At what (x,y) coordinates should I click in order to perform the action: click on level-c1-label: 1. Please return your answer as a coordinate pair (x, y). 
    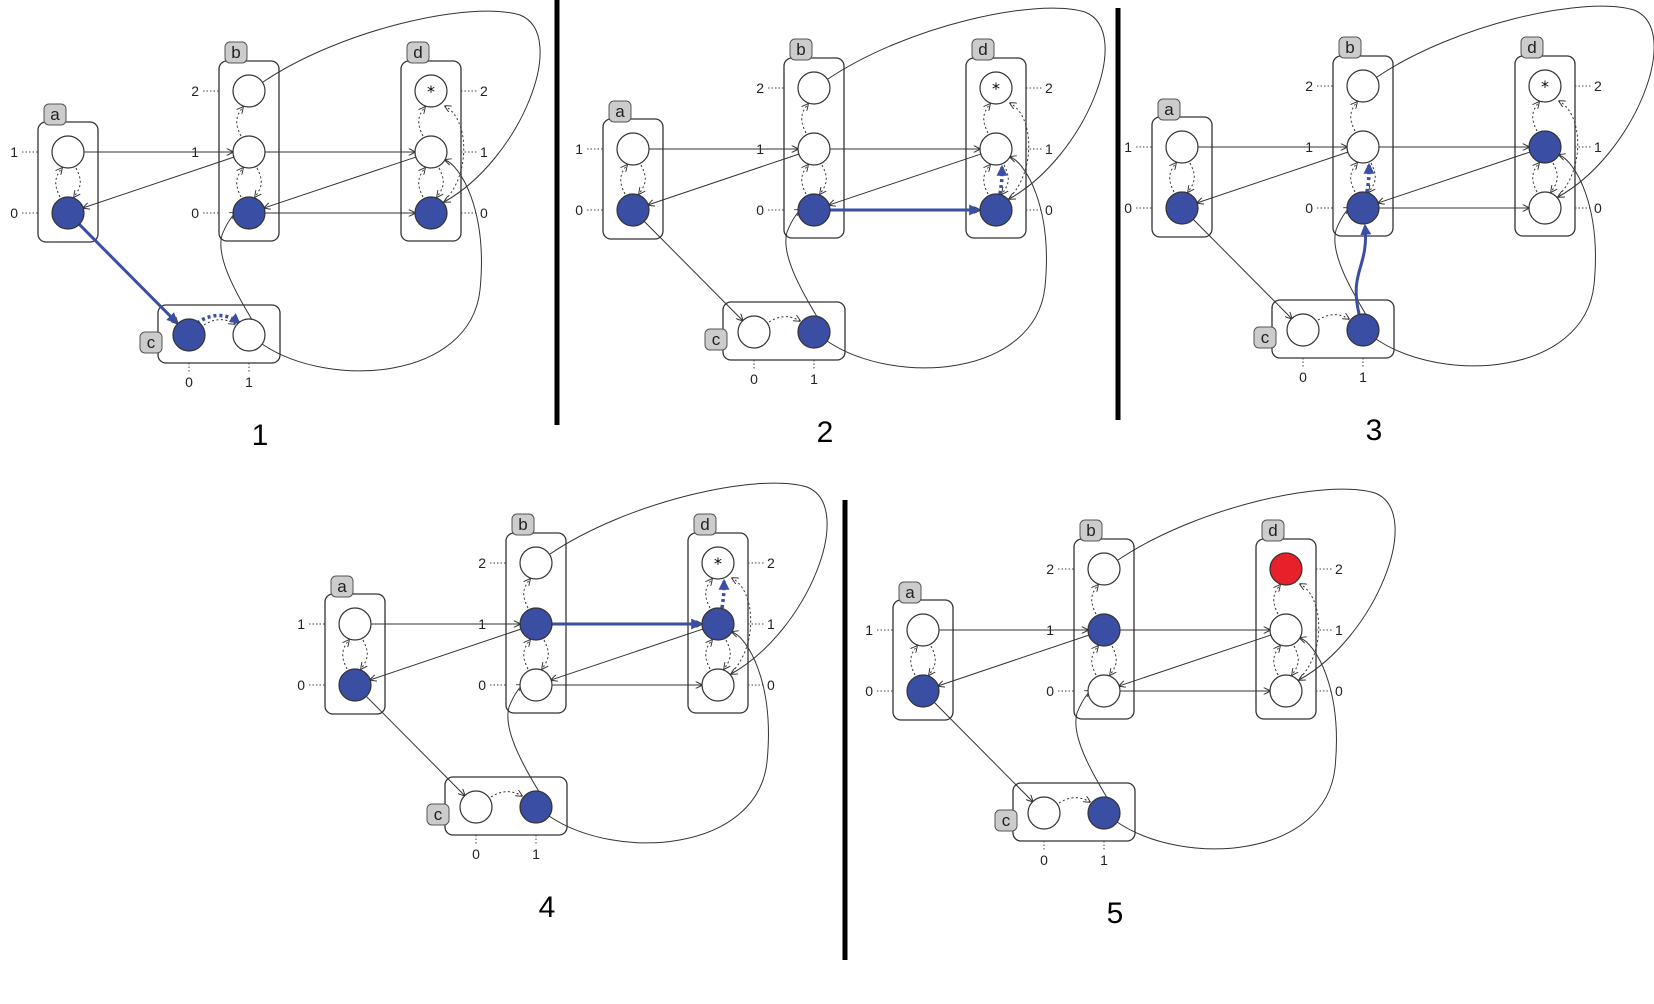
    Looking at the image, I should click on (249, 382).